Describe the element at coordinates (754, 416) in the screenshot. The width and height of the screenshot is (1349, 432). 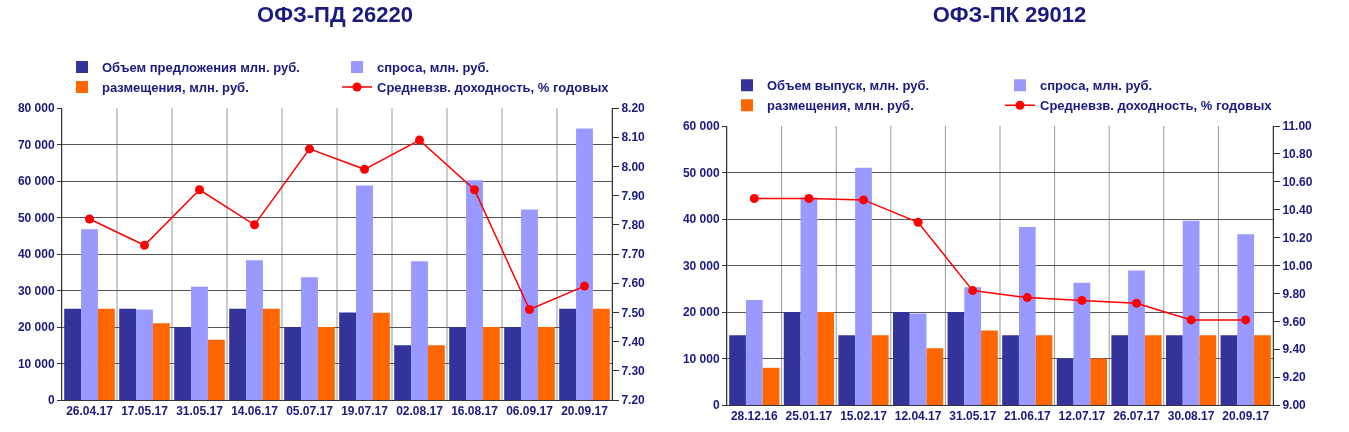
I see `x-tick-label: 28.12.16` at that location.